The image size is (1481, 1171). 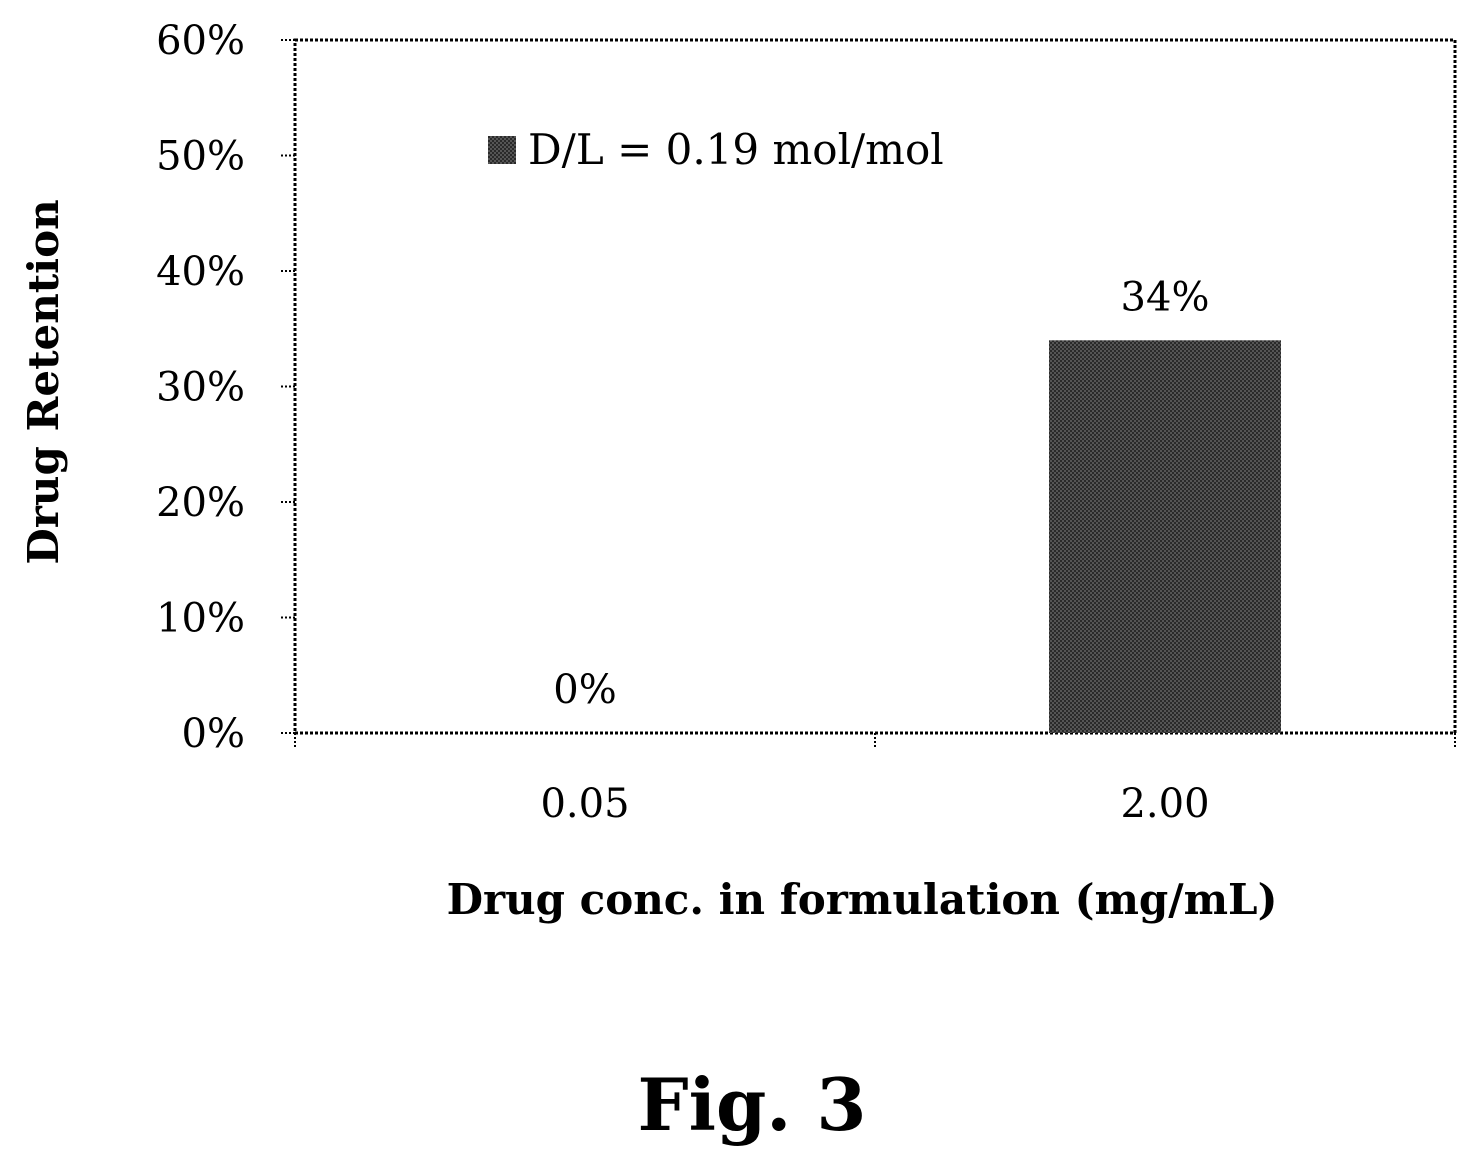 I want to click on bars, so click(x=1165, y=536).